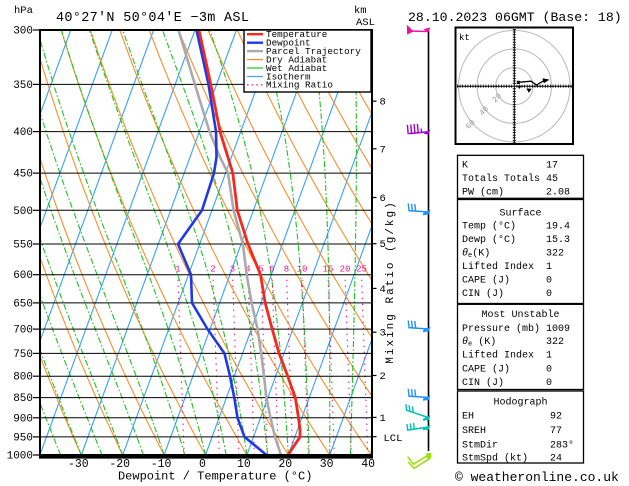 The image size is (629, 486). Describe the element at coordinates (552, 179) in the screenshot. I see `svg-text: 45` at that location.